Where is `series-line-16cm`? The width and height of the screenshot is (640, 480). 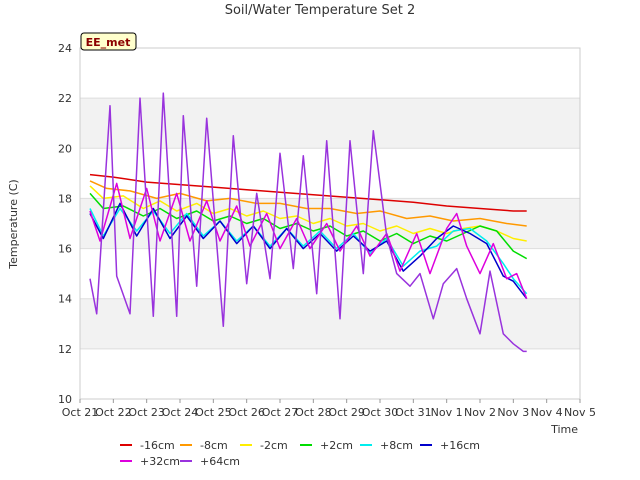 series-line-16cm is located at coordinates (308, 192).